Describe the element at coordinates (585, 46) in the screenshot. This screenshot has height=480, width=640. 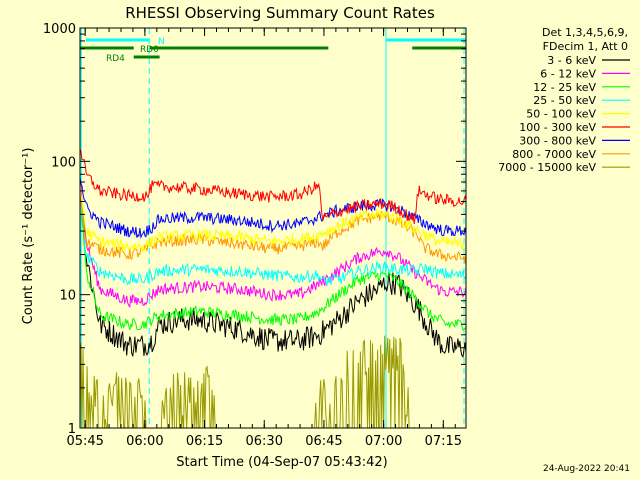
I see `legend-header-line-2: FDecim 1, Att 0` at that location.